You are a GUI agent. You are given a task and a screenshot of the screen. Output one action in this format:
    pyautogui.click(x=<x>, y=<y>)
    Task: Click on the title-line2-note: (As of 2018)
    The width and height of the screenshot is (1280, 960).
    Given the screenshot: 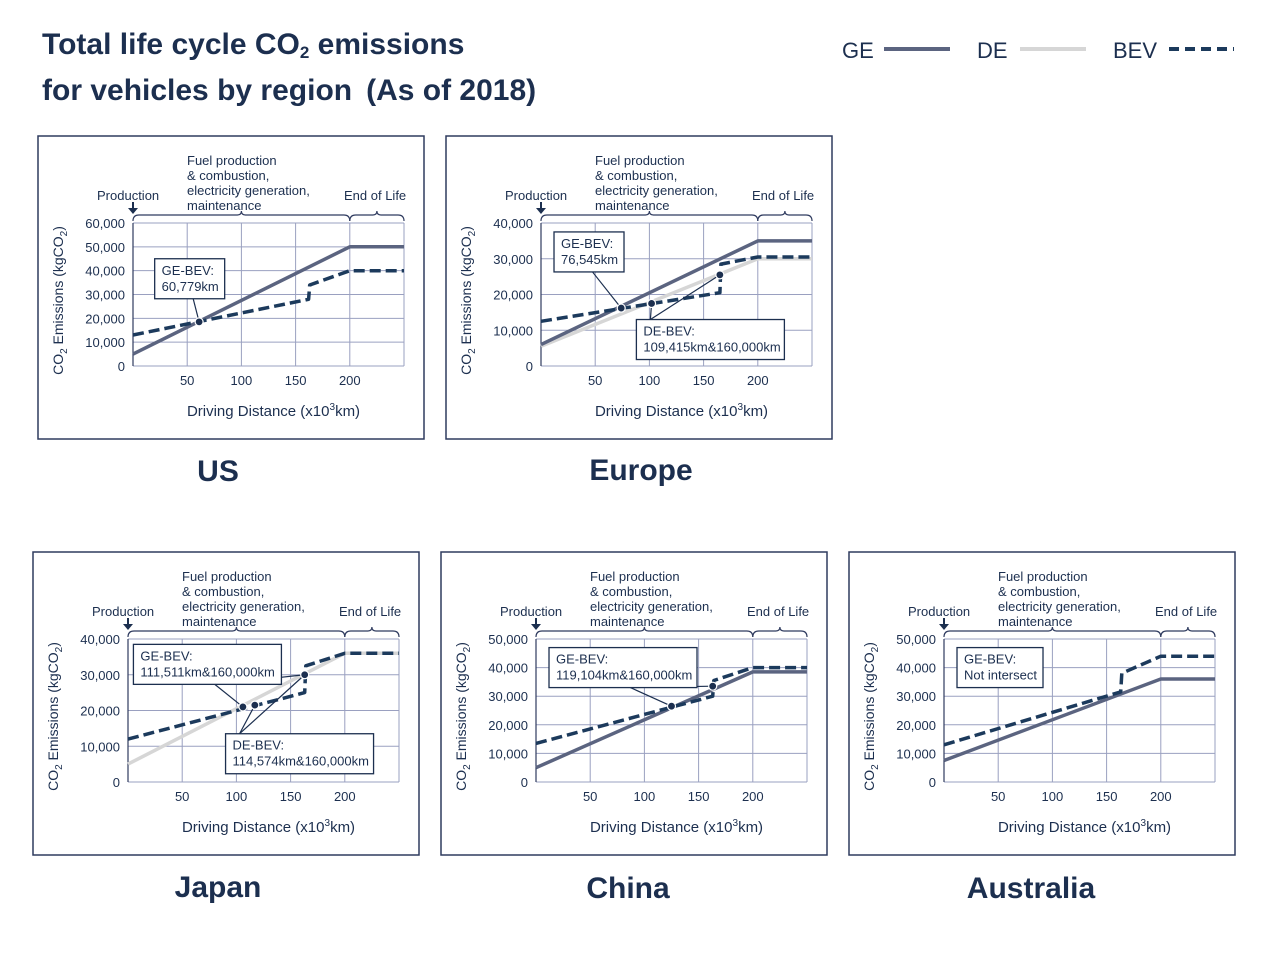 What is the action you would take?
    pyautogui.click(x=451, y=90)
    